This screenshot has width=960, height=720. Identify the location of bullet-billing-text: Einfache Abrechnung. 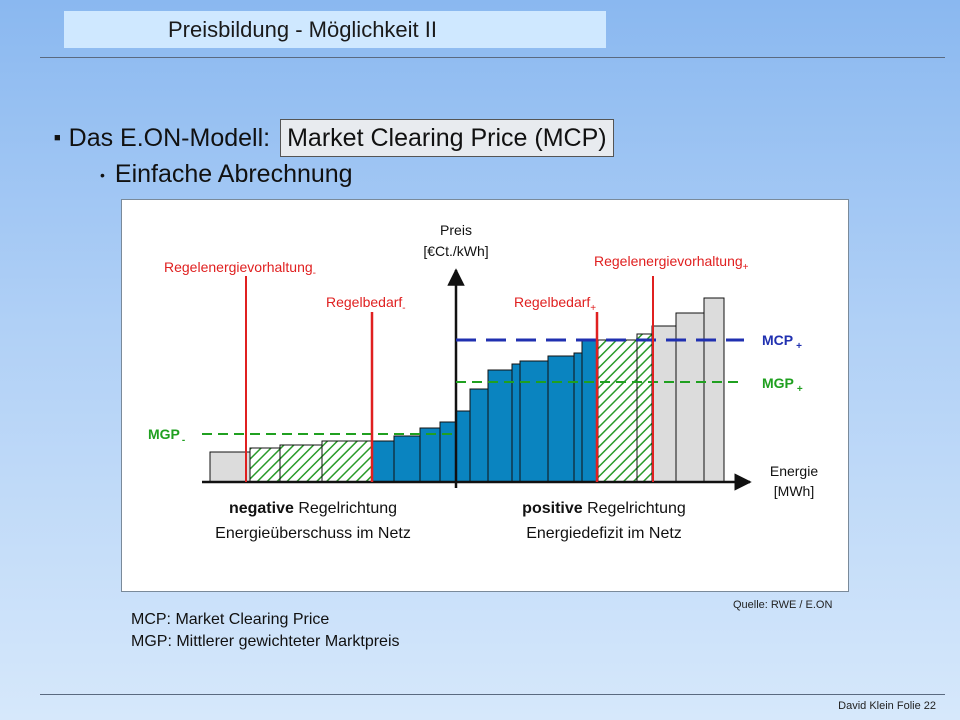
(233, 174).